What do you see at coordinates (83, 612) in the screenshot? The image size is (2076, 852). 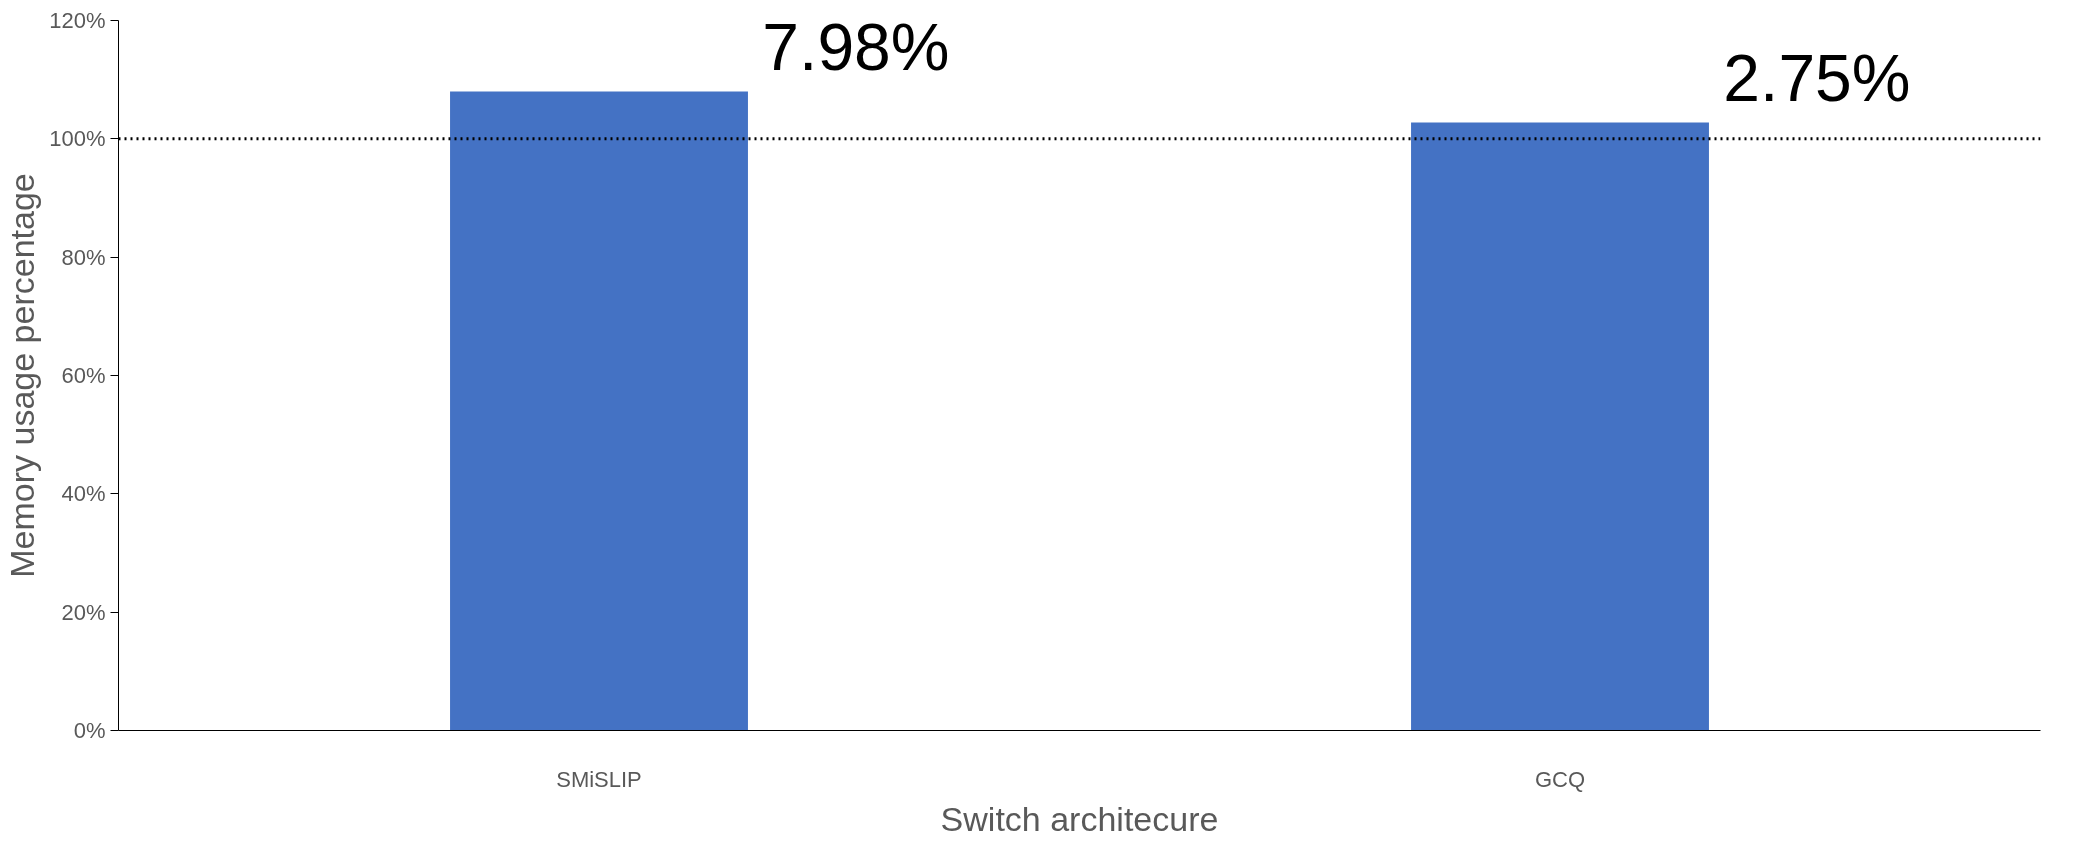 I see `y-tick-label: 20%` at bounding box center [83, 612].